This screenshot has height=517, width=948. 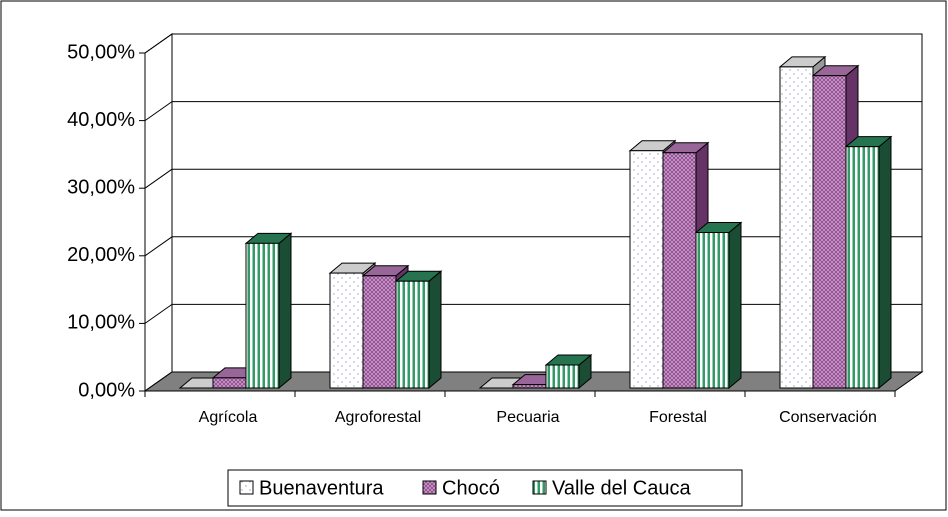 I want to click on x-tick-label: Agroforestal, so click(x=378, y=417).